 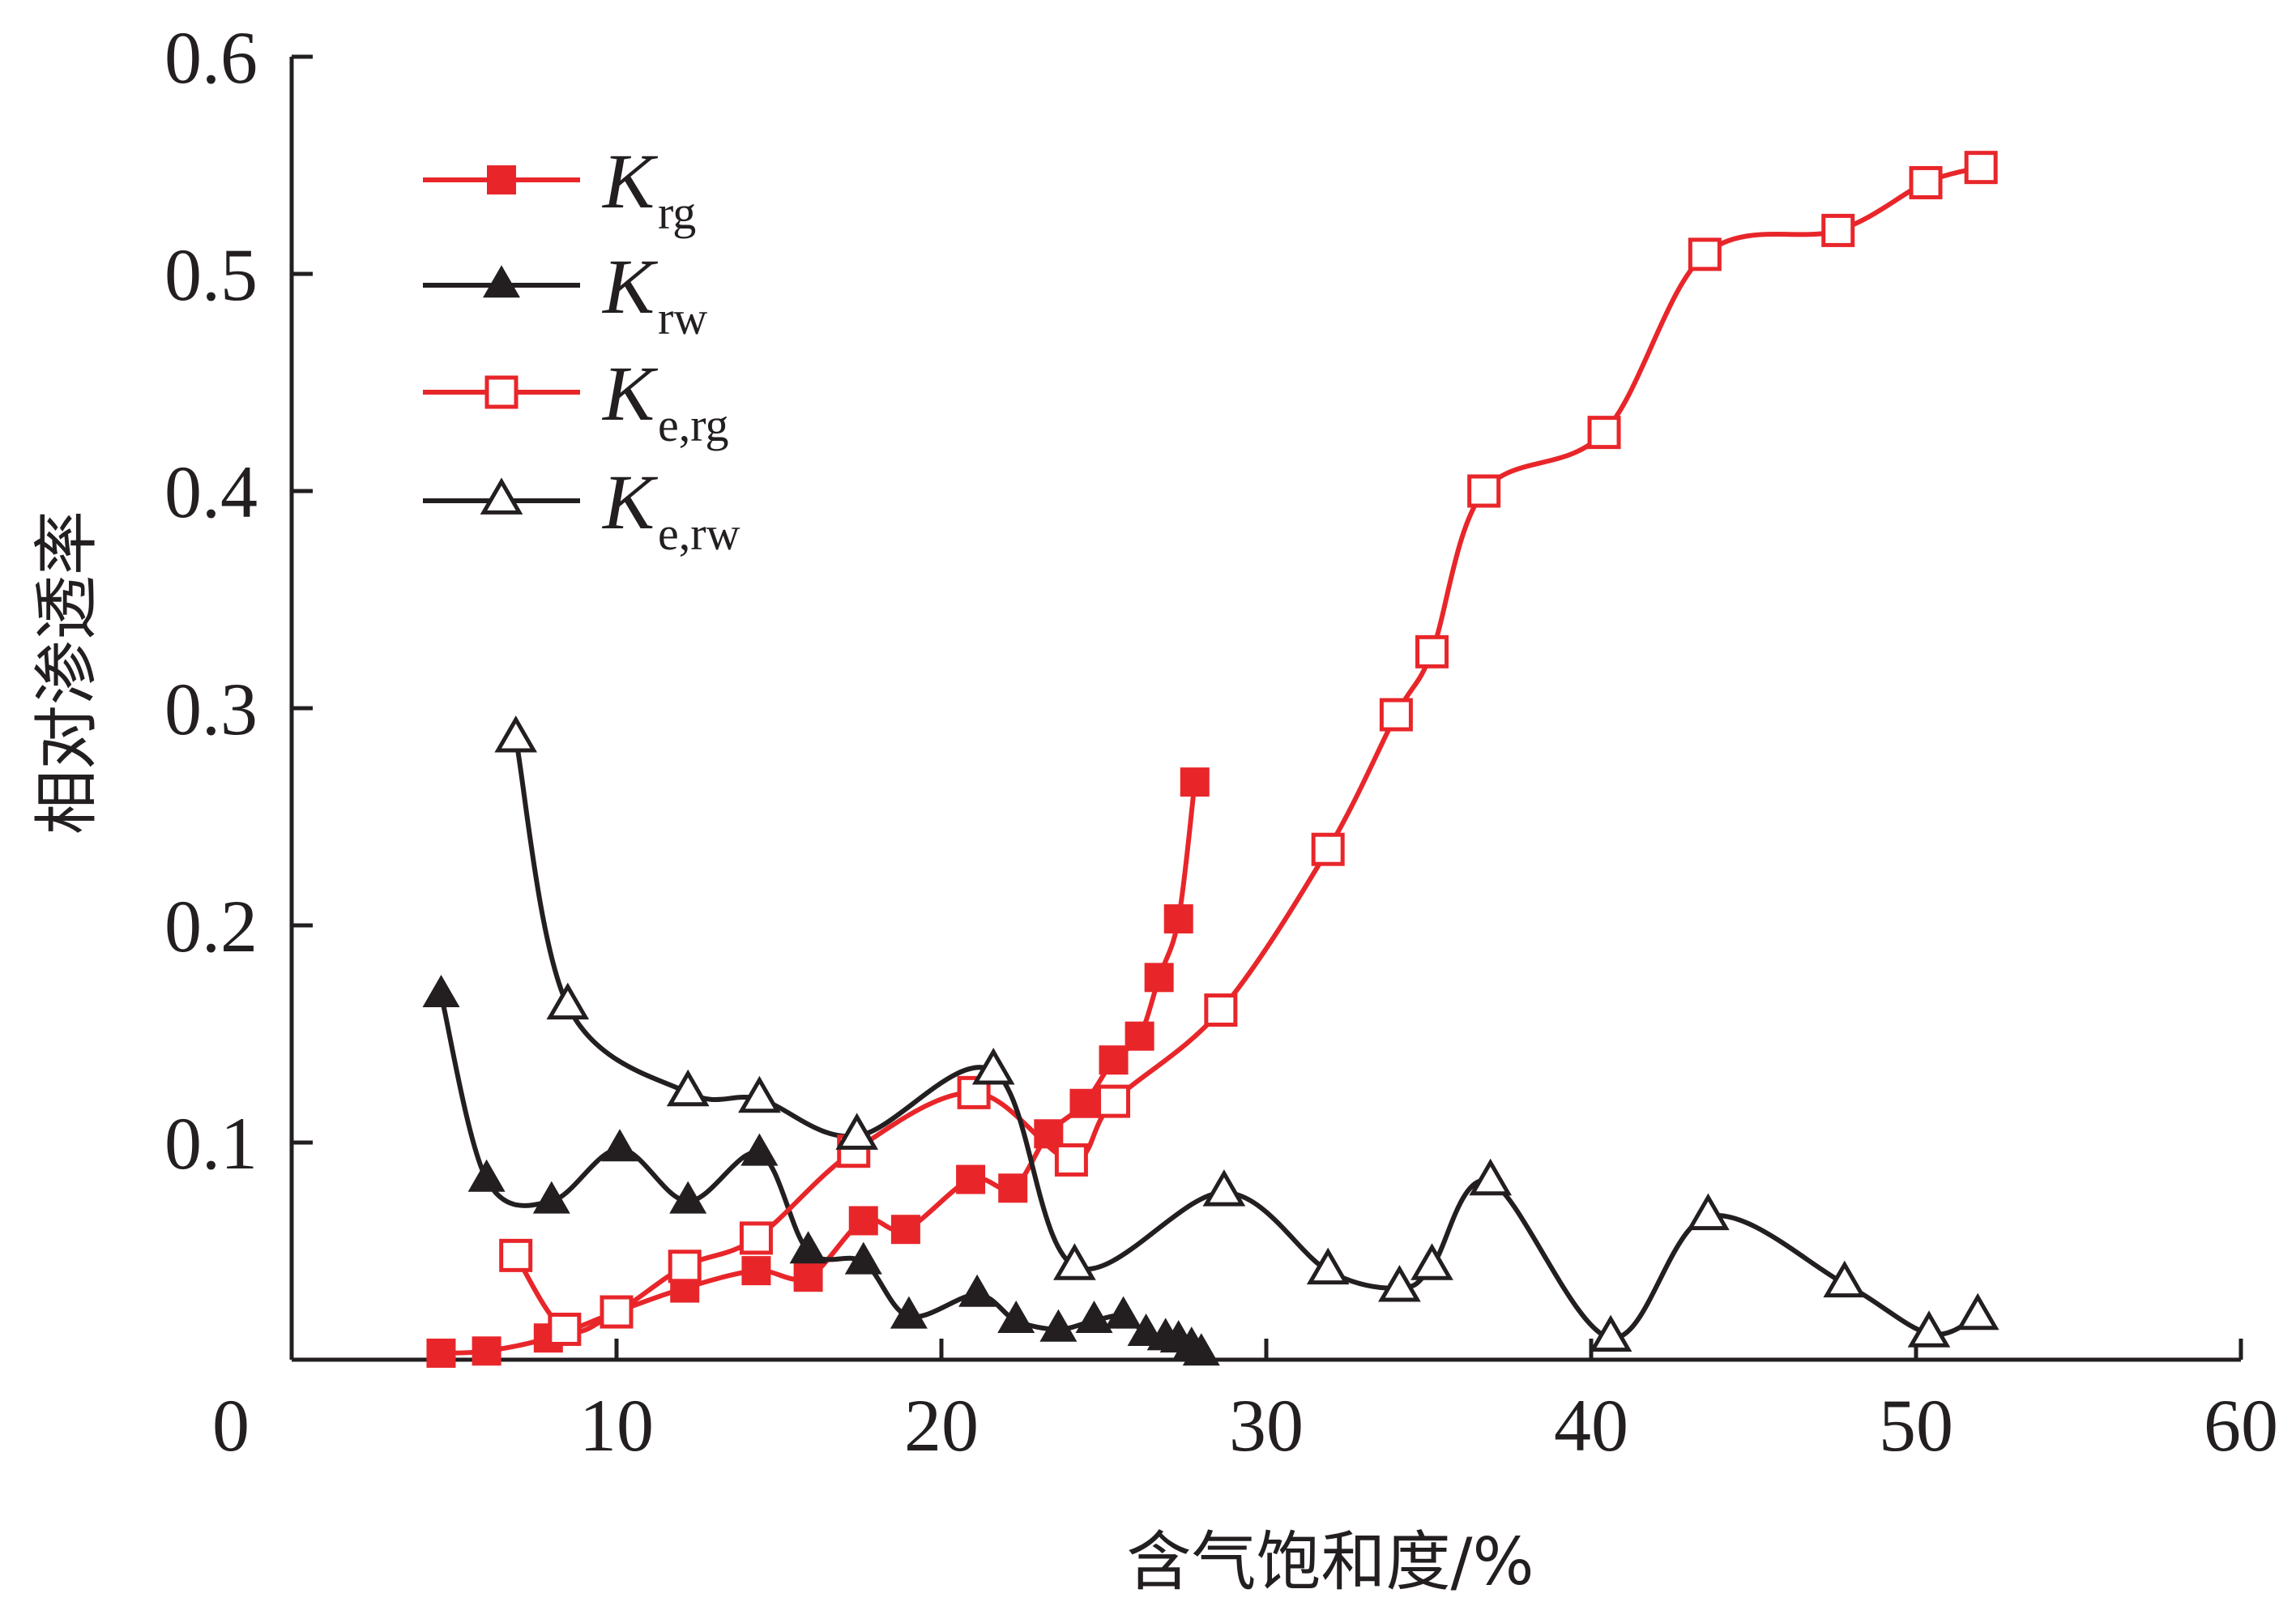 What do you see at coordinates (2241, 1425) in the screenshot?
I see `x-tick-label: 60` at bounding box center [2241, 1425].